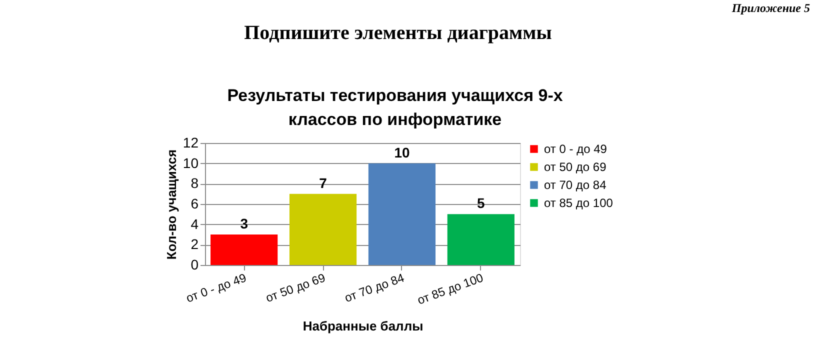  What do you see at coordinates (374, 288) in the screenshot?
I see `x-tick-label: от 70 до 84` at bounding box center [374, 288].